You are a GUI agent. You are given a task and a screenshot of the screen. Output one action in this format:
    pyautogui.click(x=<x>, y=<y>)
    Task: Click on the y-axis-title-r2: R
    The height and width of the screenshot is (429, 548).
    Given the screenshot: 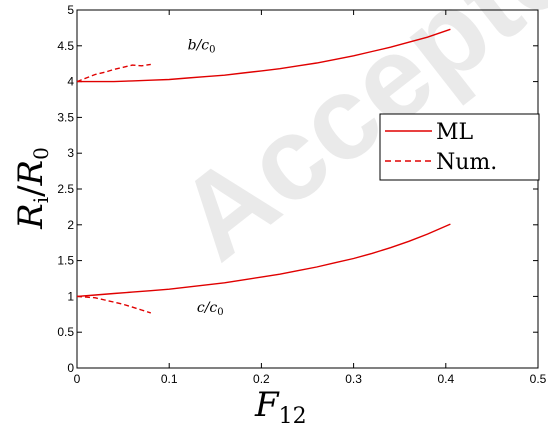 What is the action you would take?
    pyautogui.click(x=31, y=173)
    